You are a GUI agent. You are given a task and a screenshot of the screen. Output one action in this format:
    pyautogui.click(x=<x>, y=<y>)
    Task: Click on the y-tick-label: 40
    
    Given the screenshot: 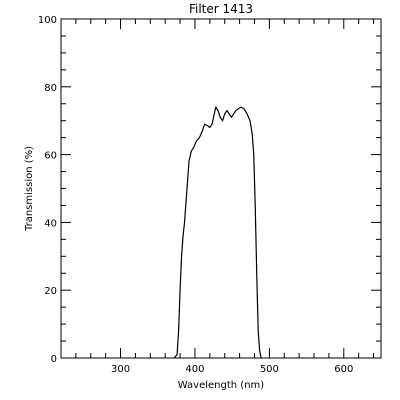 What is the action you would take?
    pyautogui.click(x=50, y=223)
    